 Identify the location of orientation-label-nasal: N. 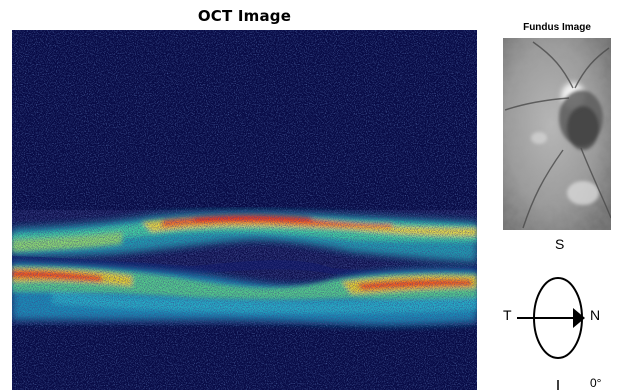
(595, 315).